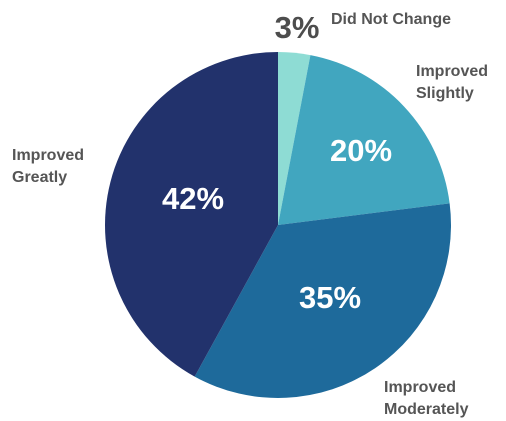  What do you see at coordinates (426, 398) in the screenshot?
I see `category-label: Improved Moderately` at bounding box center [426, 398].